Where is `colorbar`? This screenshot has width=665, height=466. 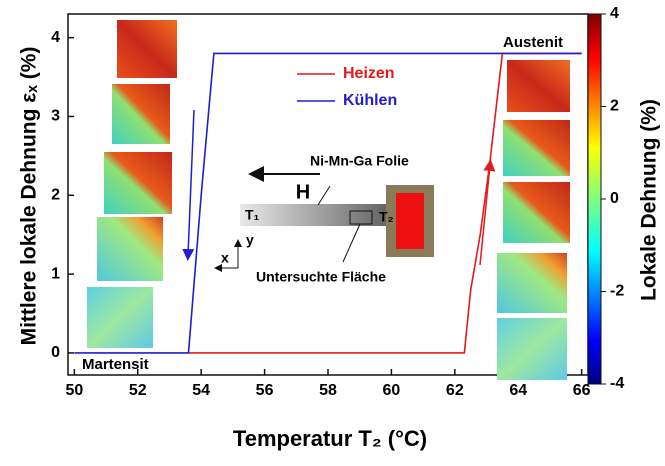
colorbar is located at coordinates (594, 199).